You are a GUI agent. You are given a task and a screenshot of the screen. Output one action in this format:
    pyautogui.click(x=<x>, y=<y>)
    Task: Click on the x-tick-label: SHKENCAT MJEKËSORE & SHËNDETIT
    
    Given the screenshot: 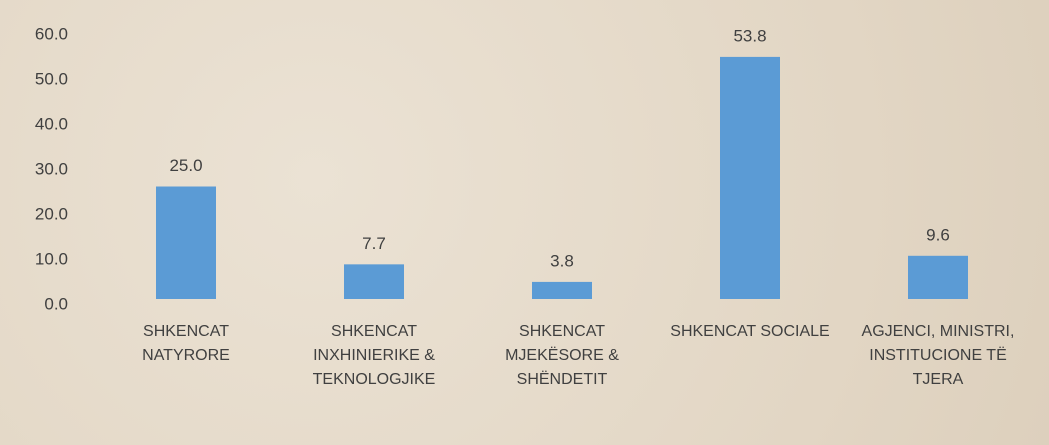 What is the action you would take?
    pyautogui.click(x=562, y=355)
    